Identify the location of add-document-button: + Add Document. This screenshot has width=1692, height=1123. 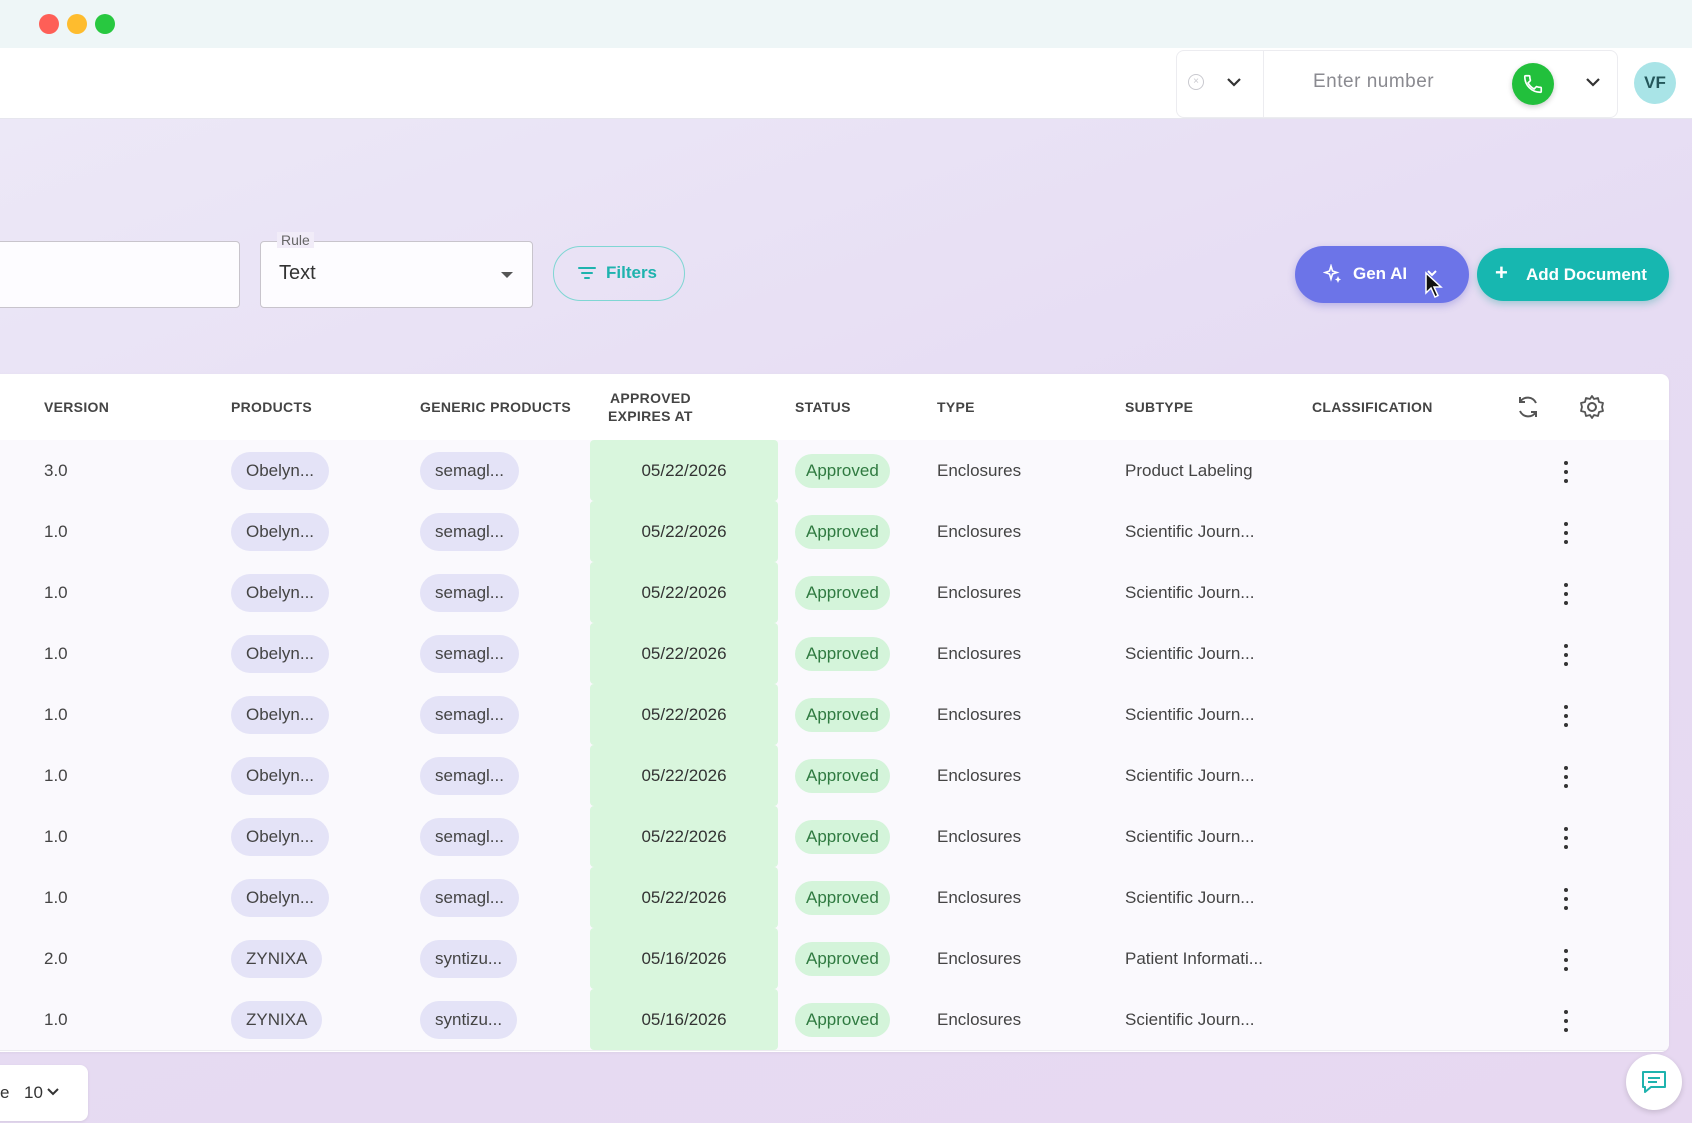
(1573, 274).